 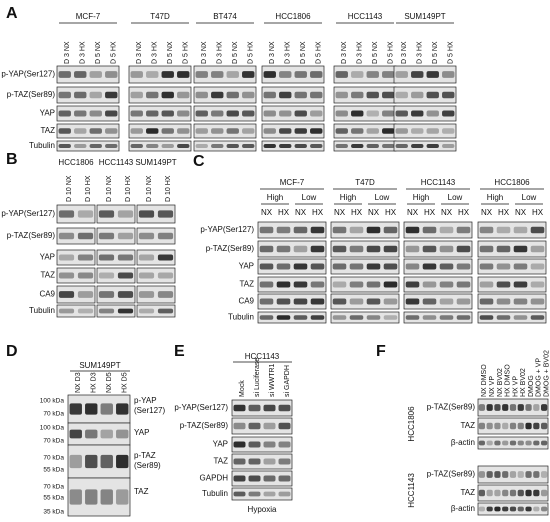 What do you see at coordinates (521, 212) in the screenshot?
I see `lane-label: NX` at bounding box center [521, 212].